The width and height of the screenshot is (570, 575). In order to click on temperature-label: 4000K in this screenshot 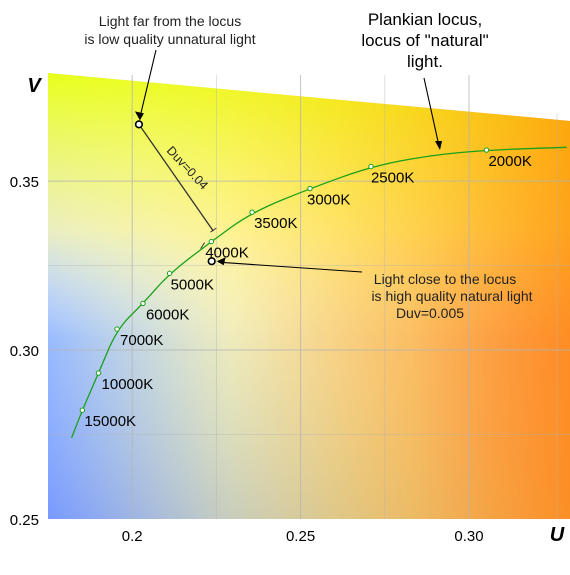, I will do `click(226, 253)`.